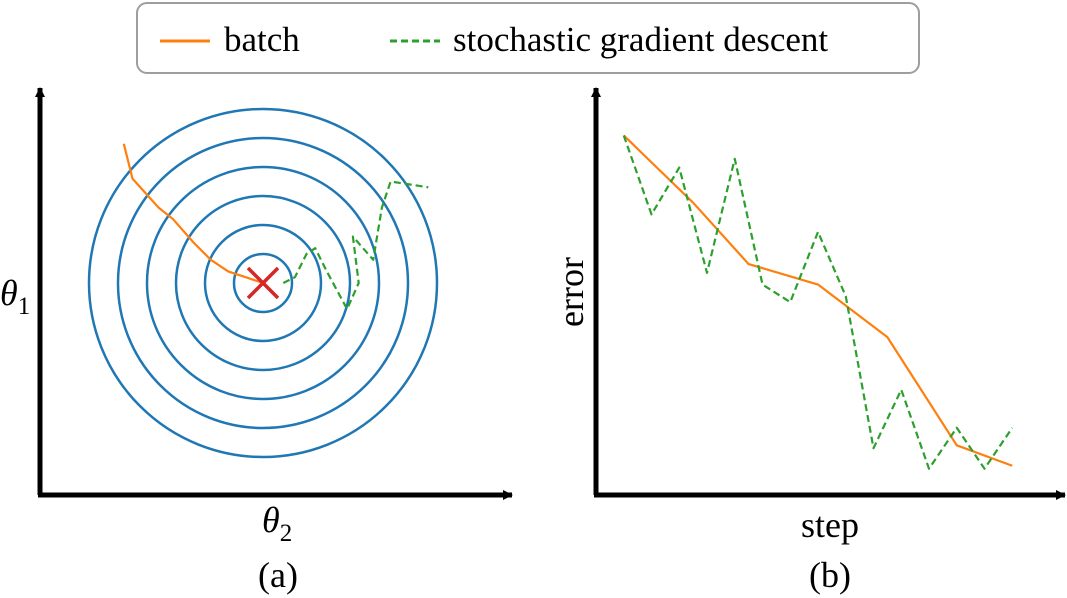 The image size is (1067, 598). Describe the element at coordinates (278, 575) in the screenshot. I see `panel-a-caption: (a)` at that location.